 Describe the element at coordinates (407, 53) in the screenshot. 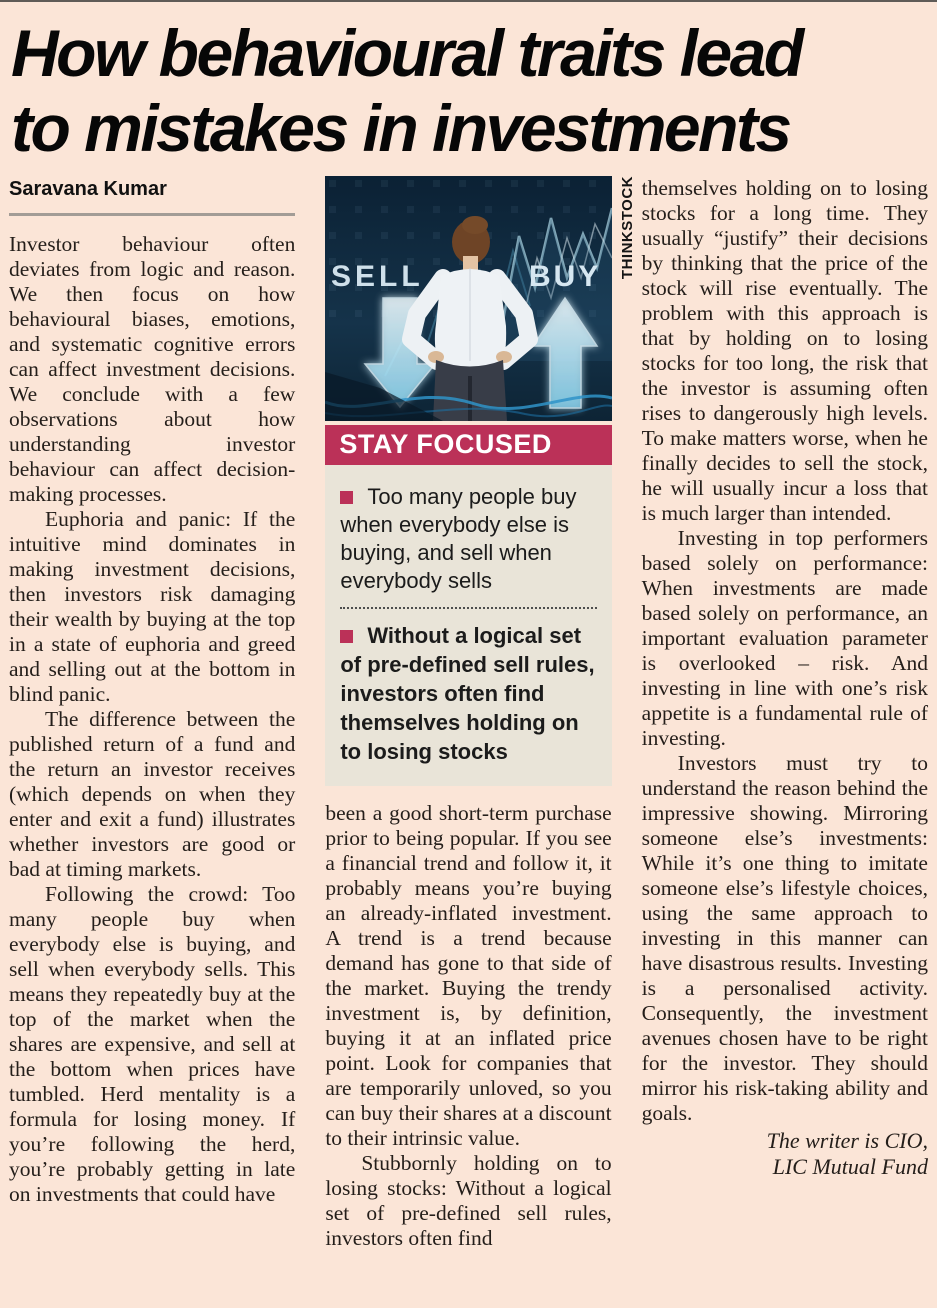

I see `headline-line-1: How behavioural traits lead` at that location.